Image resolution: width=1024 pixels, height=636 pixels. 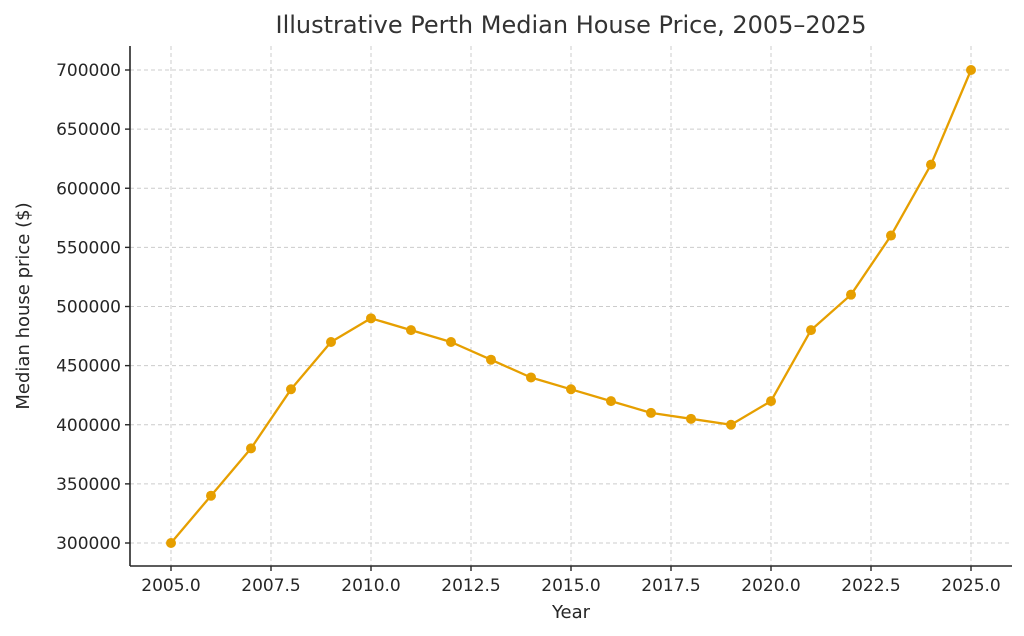 What do you see at coordinates (88, 426) in the screenshot?
I see `y-tick-label: 400000` at bounding box center [88, 426].